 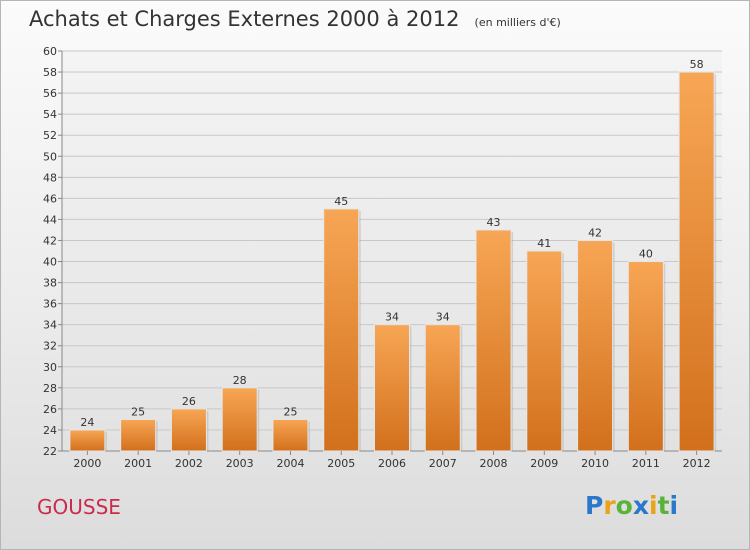 I want to click on y-tick-label: 58, so click(x=50, y=72).